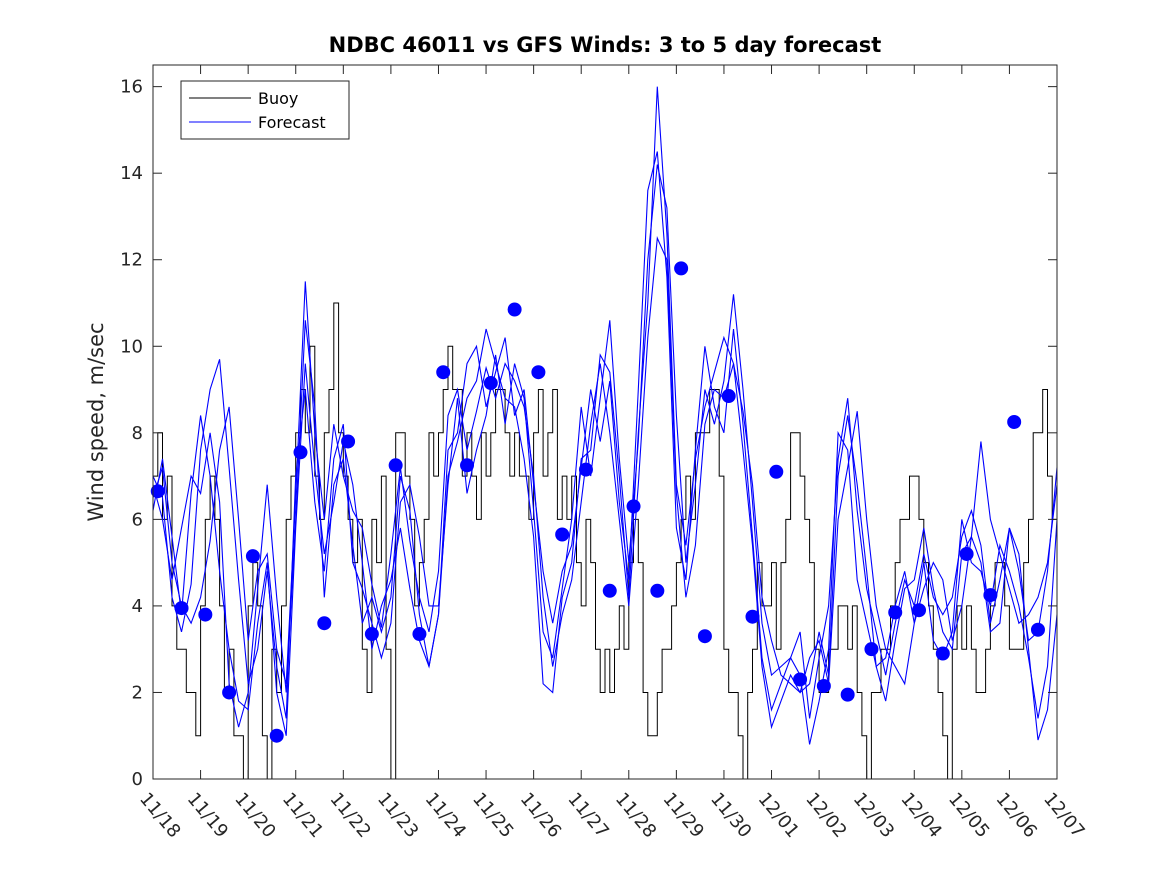 This screenshot has height=875, width=1167. Describe the element at coordinates (137, 433) in the screenshot. I see `y-tick-label-4: 8` at that location.